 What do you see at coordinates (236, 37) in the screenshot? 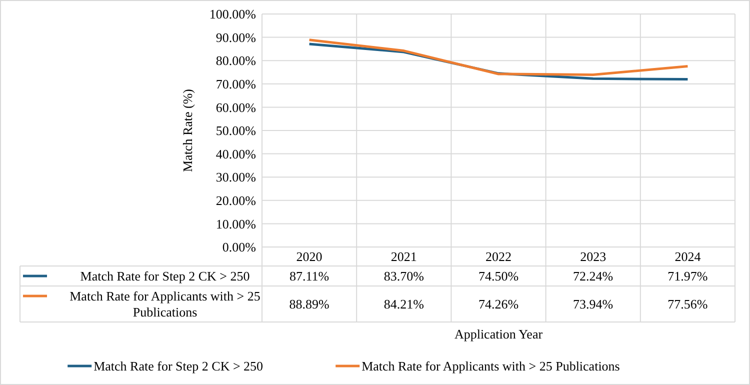
I see `y-tick-label: 90.00%` at bounding box center [236, 37].